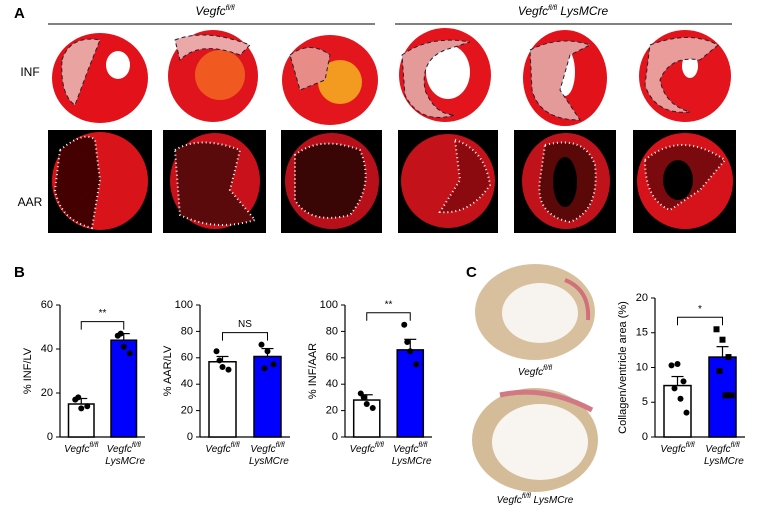 The height and width of the screenshot is (513, 764). What do you see at coordinates (313, 371) in the screenshot?
I see `y-axis-label: % INF/AAR` at bounding box center [313, 371].